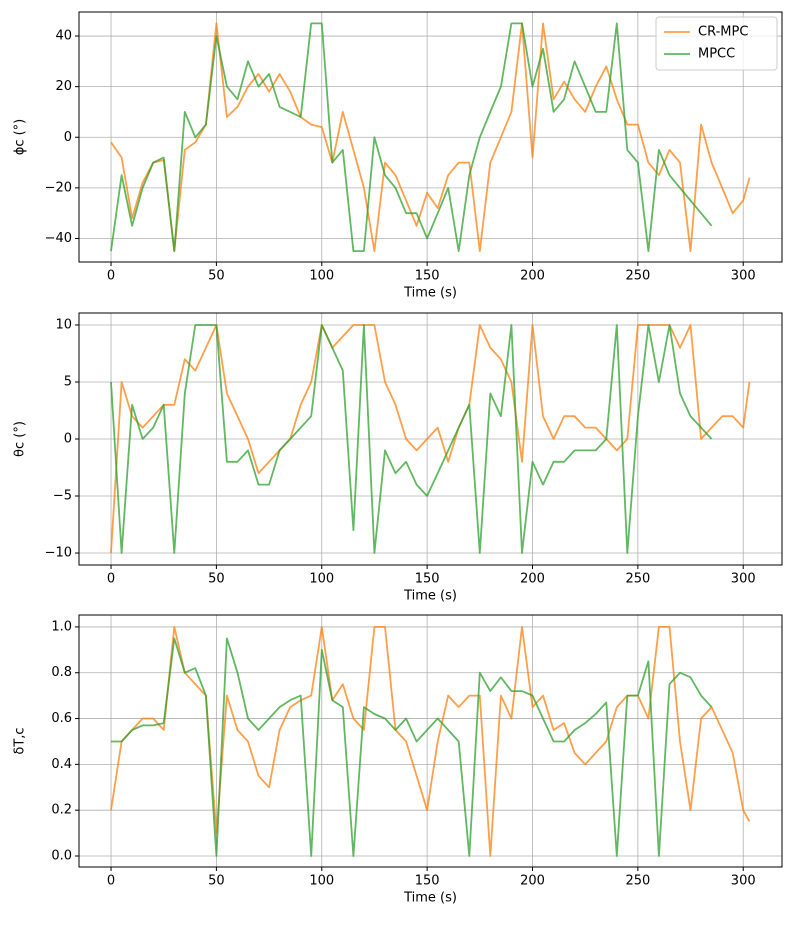 The width and height of the screenshot is (793, 926). Describe the element at coordinates (716, 54) in the screenshot. I see `legend-label: MPCC` at that location.